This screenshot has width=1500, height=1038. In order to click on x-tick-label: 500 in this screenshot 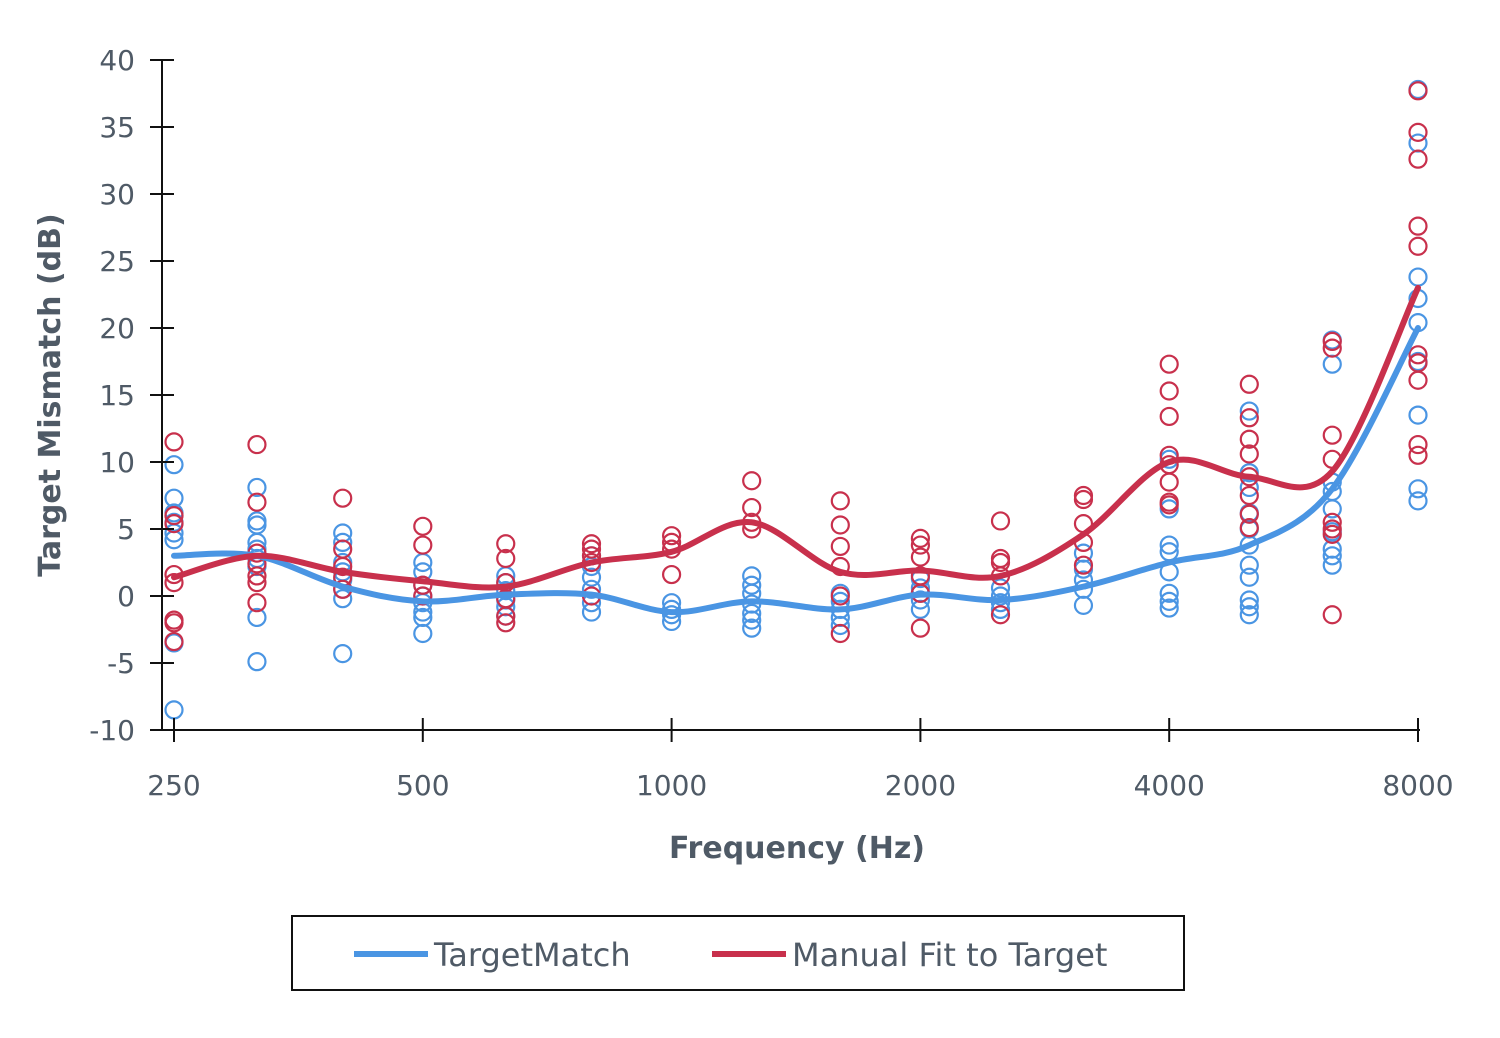, I will do `click(422, 785)`.